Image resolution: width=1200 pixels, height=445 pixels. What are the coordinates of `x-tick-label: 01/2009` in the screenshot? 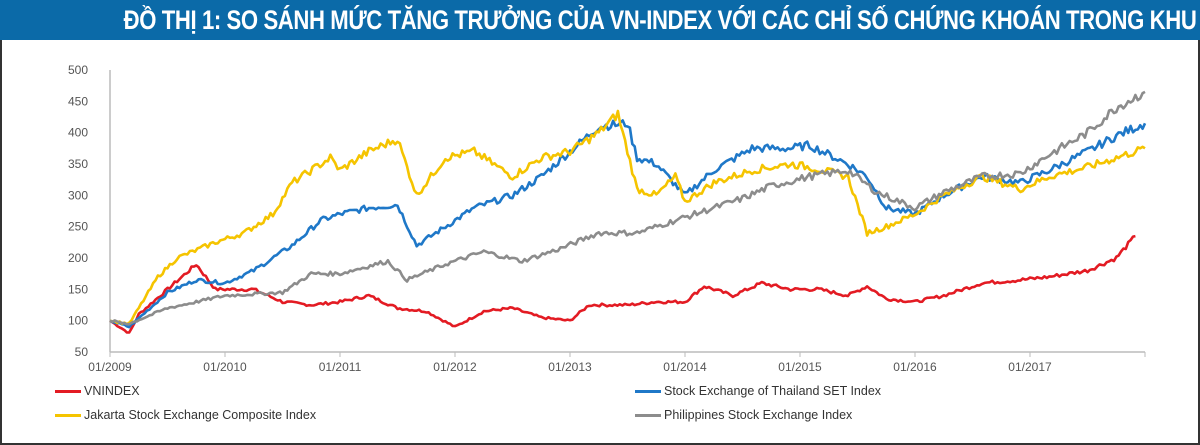 It's located at (110, 367).